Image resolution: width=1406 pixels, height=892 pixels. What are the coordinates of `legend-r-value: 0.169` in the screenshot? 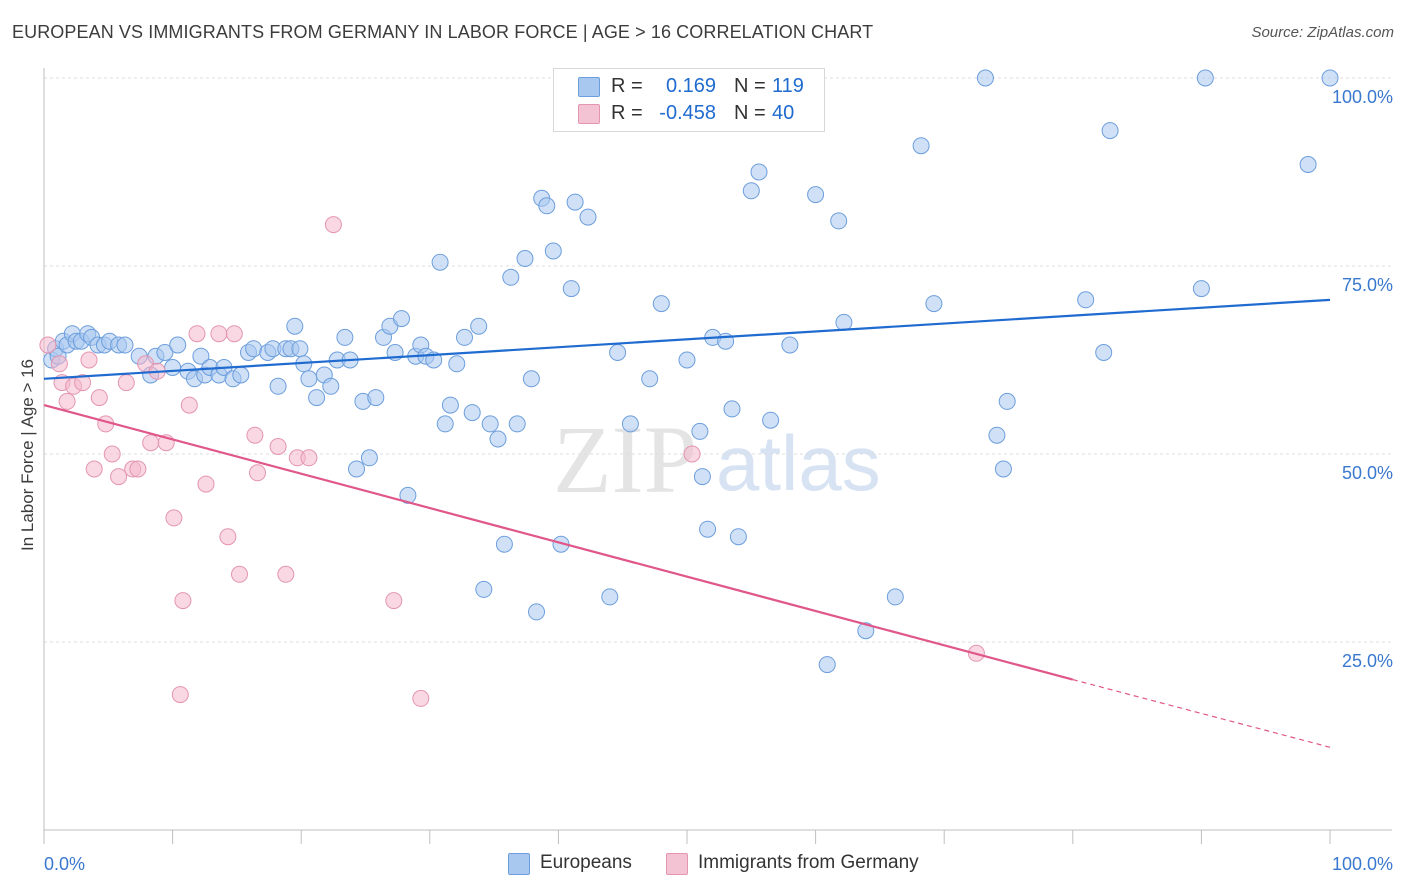 It's located at (690, 86).